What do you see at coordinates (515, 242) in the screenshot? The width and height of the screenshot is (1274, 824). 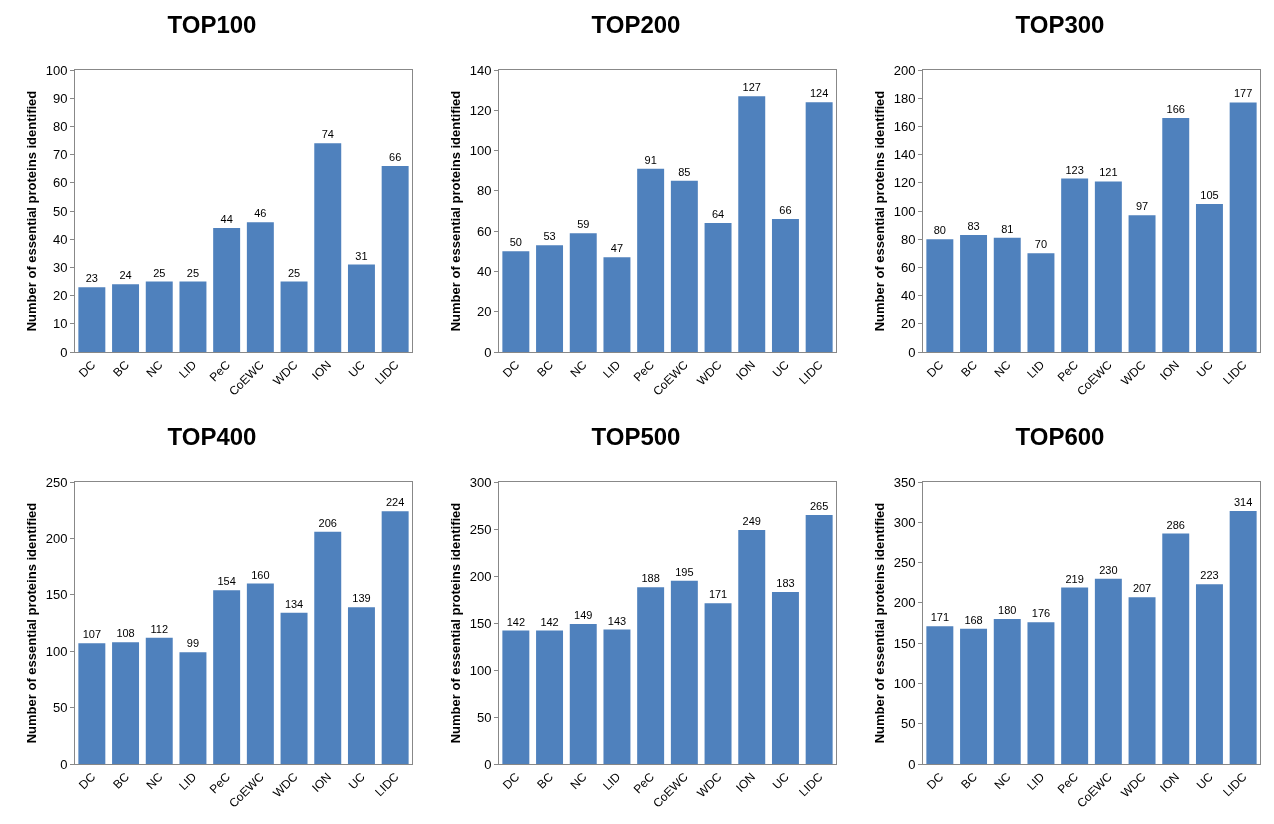 I see `data-label: 50` at bounding box center [515, 242].